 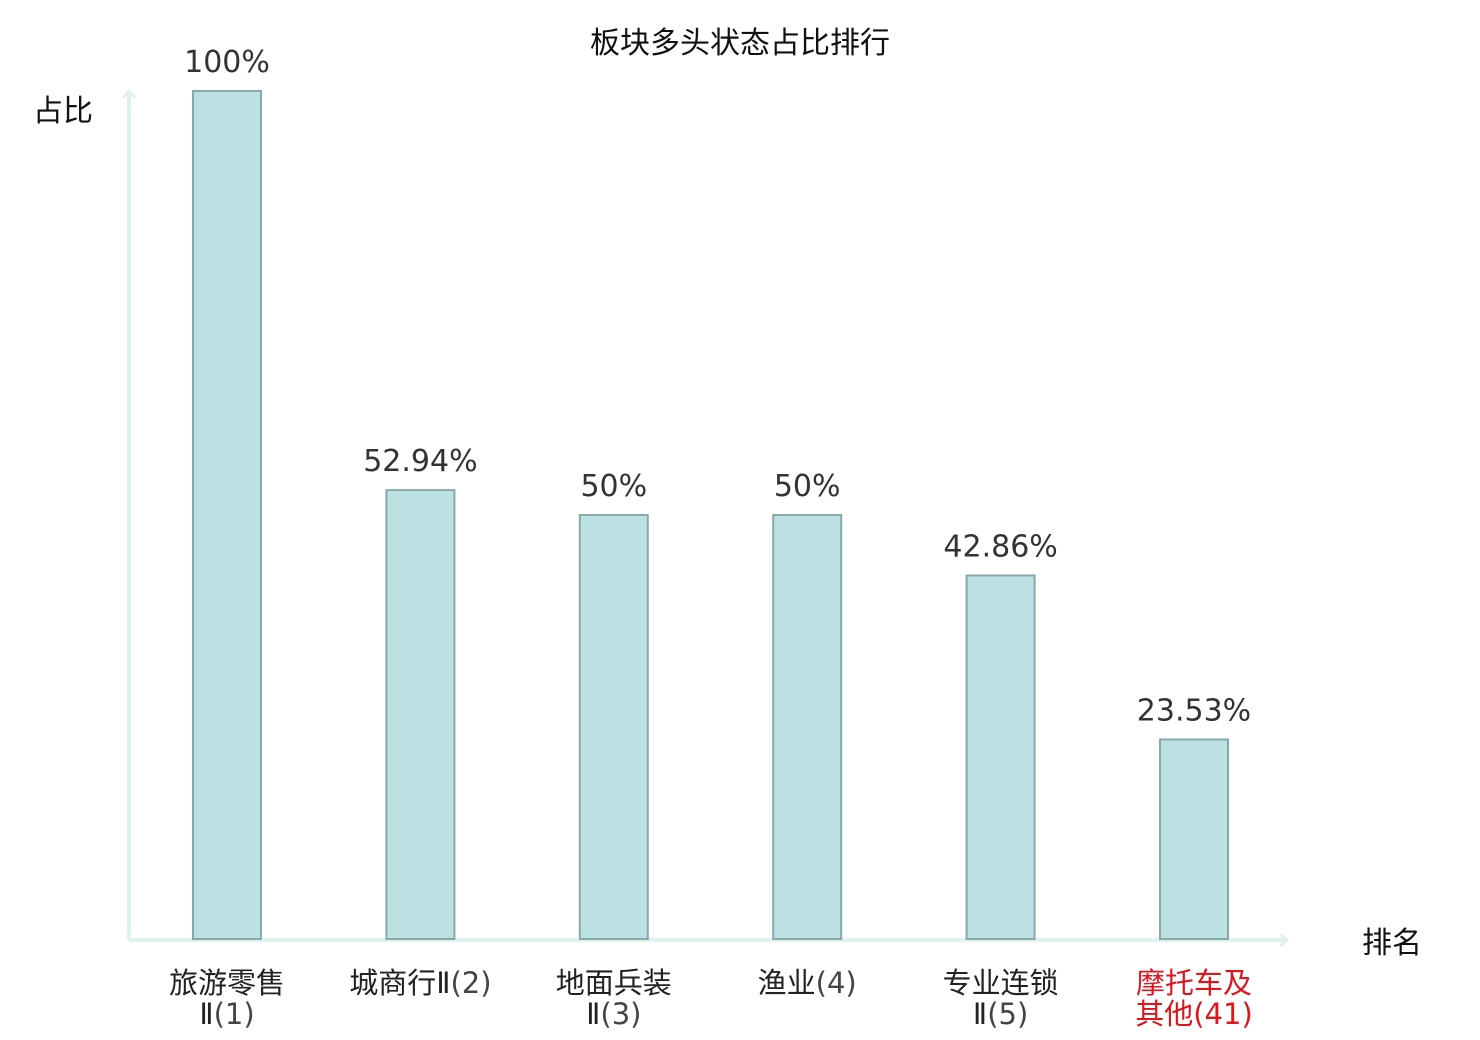 What do you see at coordinates (63, 111) in the screenshot?
I see `y-axis-label: 占比` at bounding box center [63, 111].